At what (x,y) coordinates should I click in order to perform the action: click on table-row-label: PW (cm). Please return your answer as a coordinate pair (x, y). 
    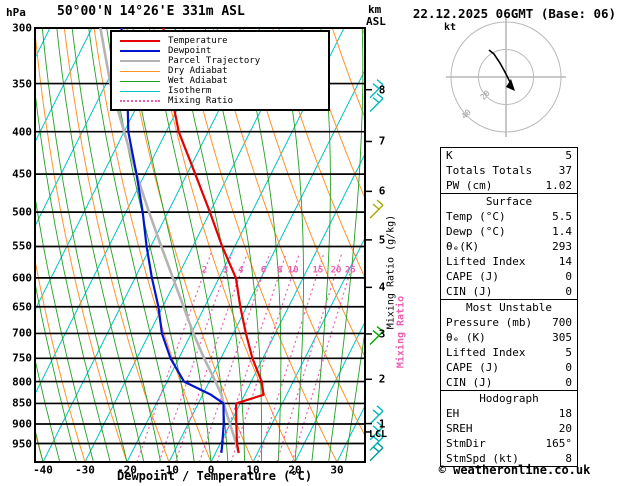
    Looking at the image, I should click on (469, 185).